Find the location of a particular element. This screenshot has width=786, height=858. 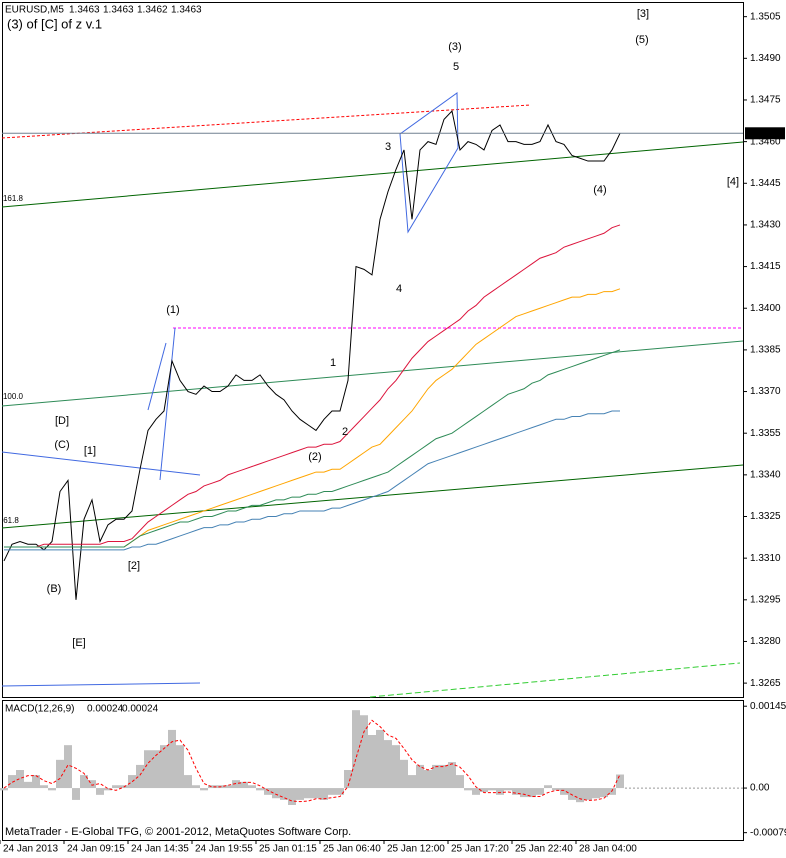

open-value: 1.3463 is located at coordinates (84, 10).